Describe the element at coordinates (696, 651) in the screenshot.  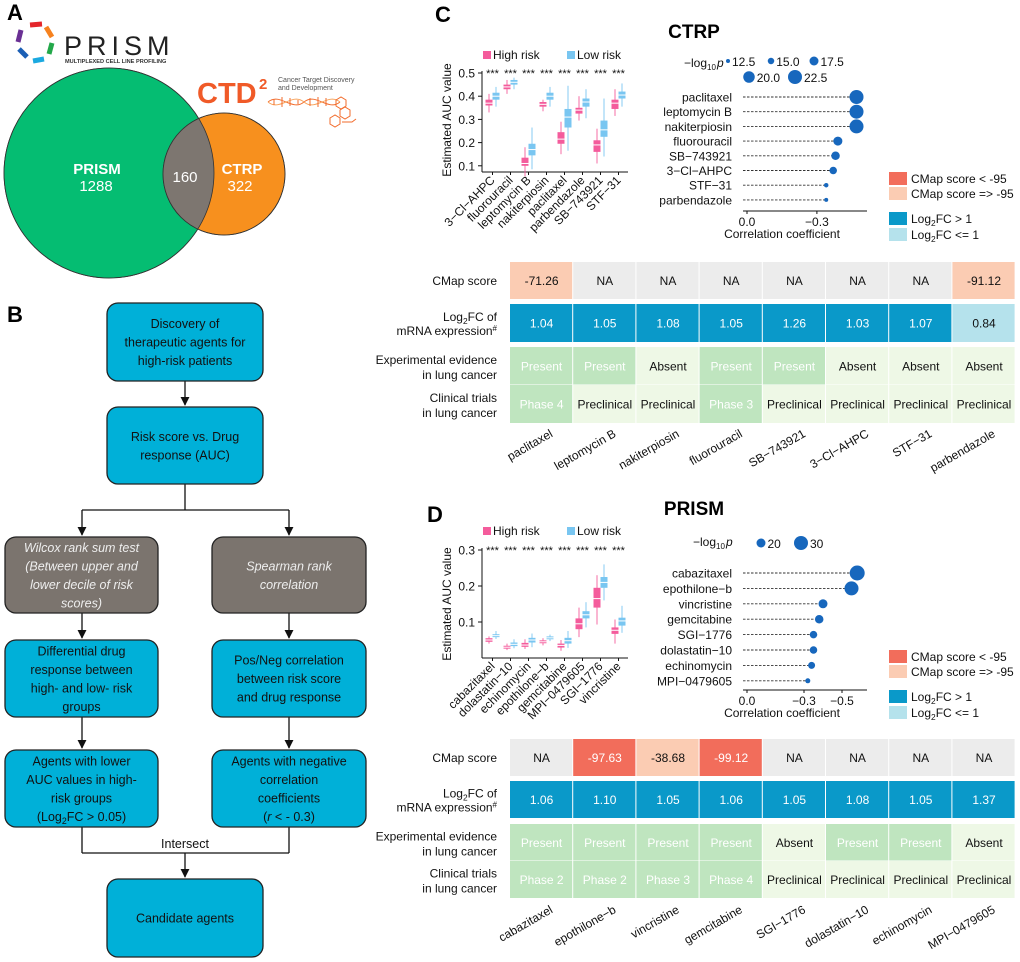
I see `dotplot-drug-label: dolastatin−10` at that location.